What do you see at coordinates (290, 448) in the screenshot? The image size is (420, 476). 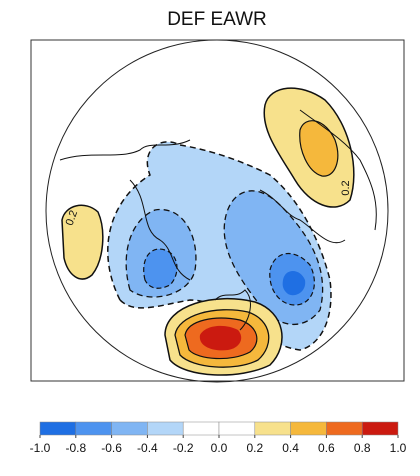 I see `colorbar-tick-label: 0.4` at bounding box center [290, 448].